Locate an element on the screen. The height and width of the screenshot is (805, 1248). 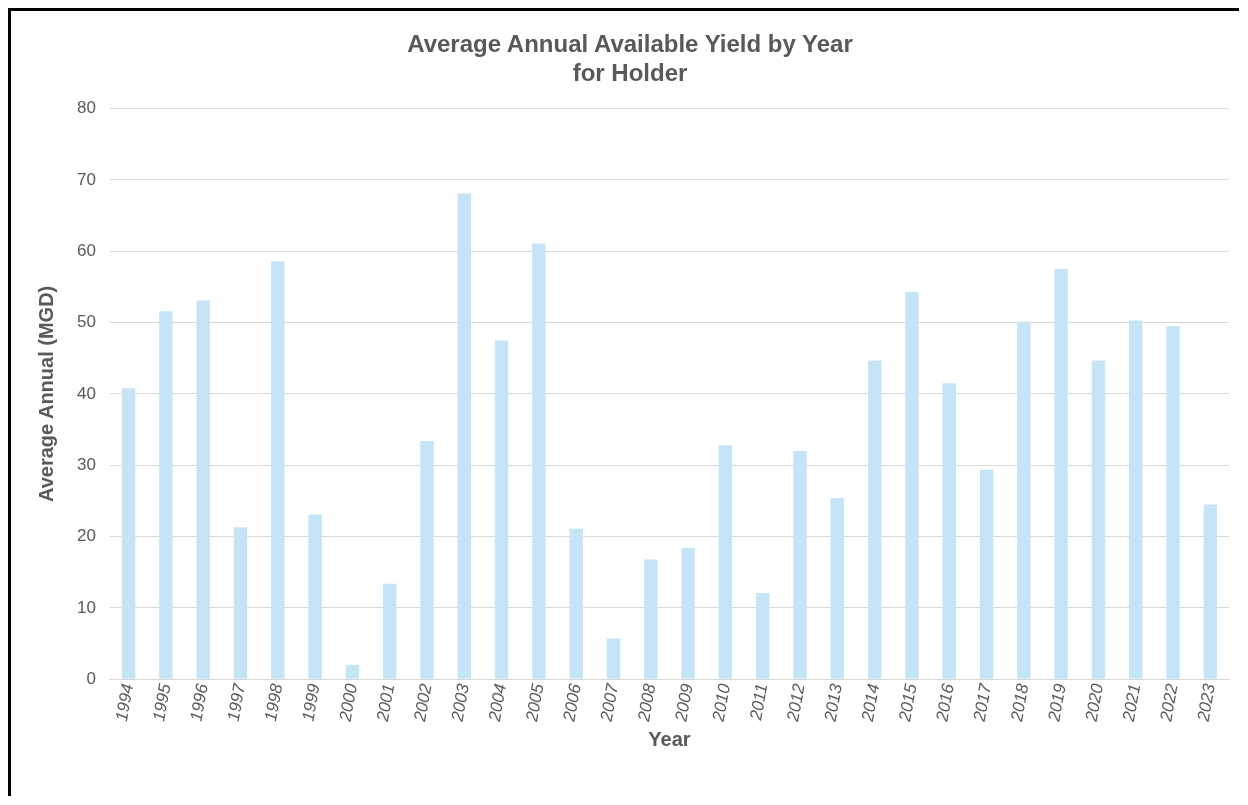
x-tick-label: 2023 is located at coordinates (1206, 702).